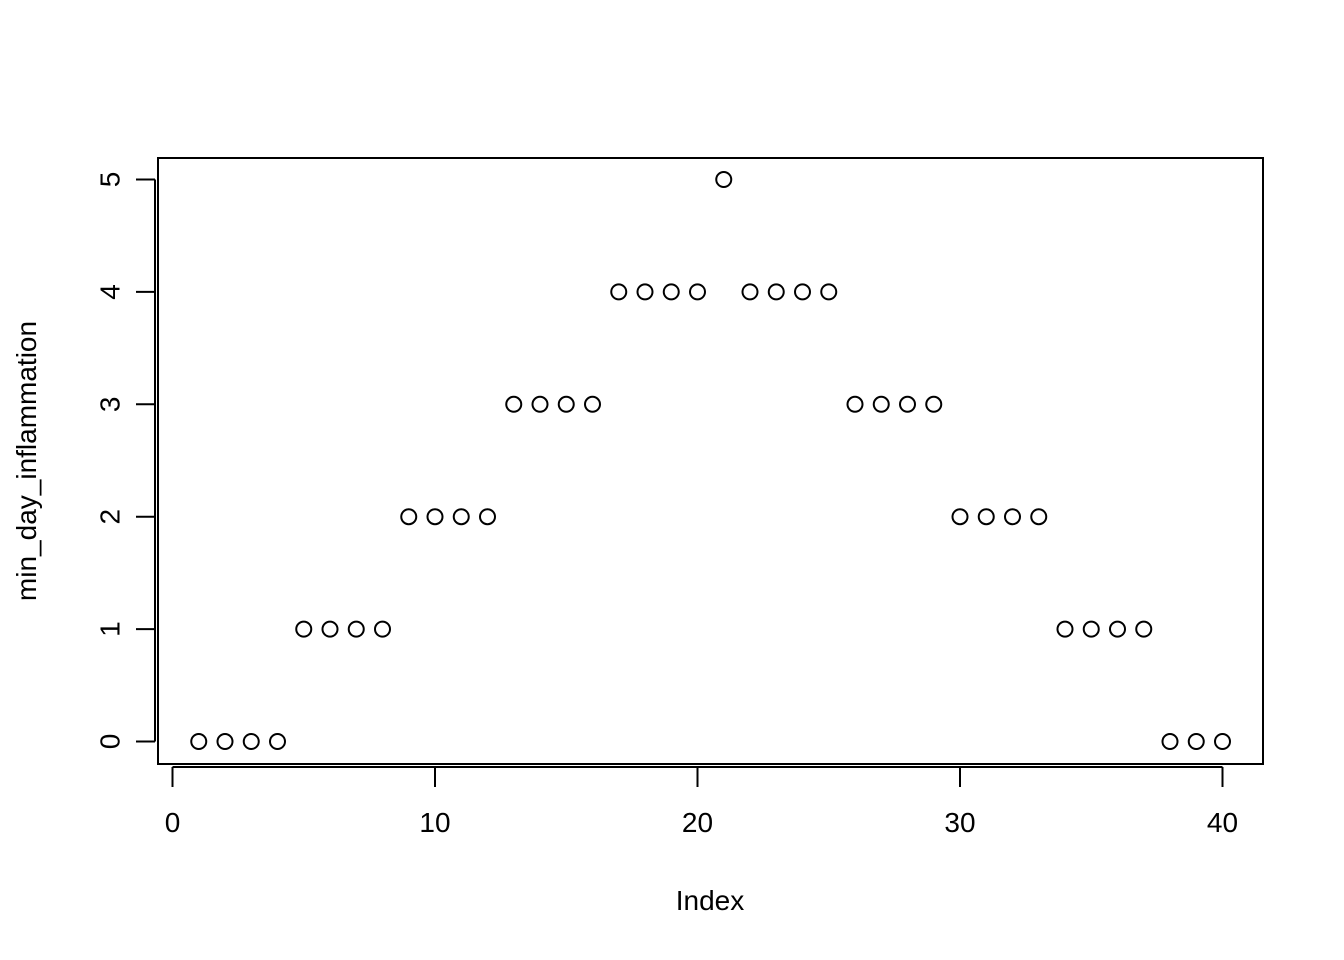 The height and width of the screenshot is (960, 1344). What do you see at coordinates (697, 822) in the screenshot?
I see `x-tick-label: 20` at bounding box center [697, 822].